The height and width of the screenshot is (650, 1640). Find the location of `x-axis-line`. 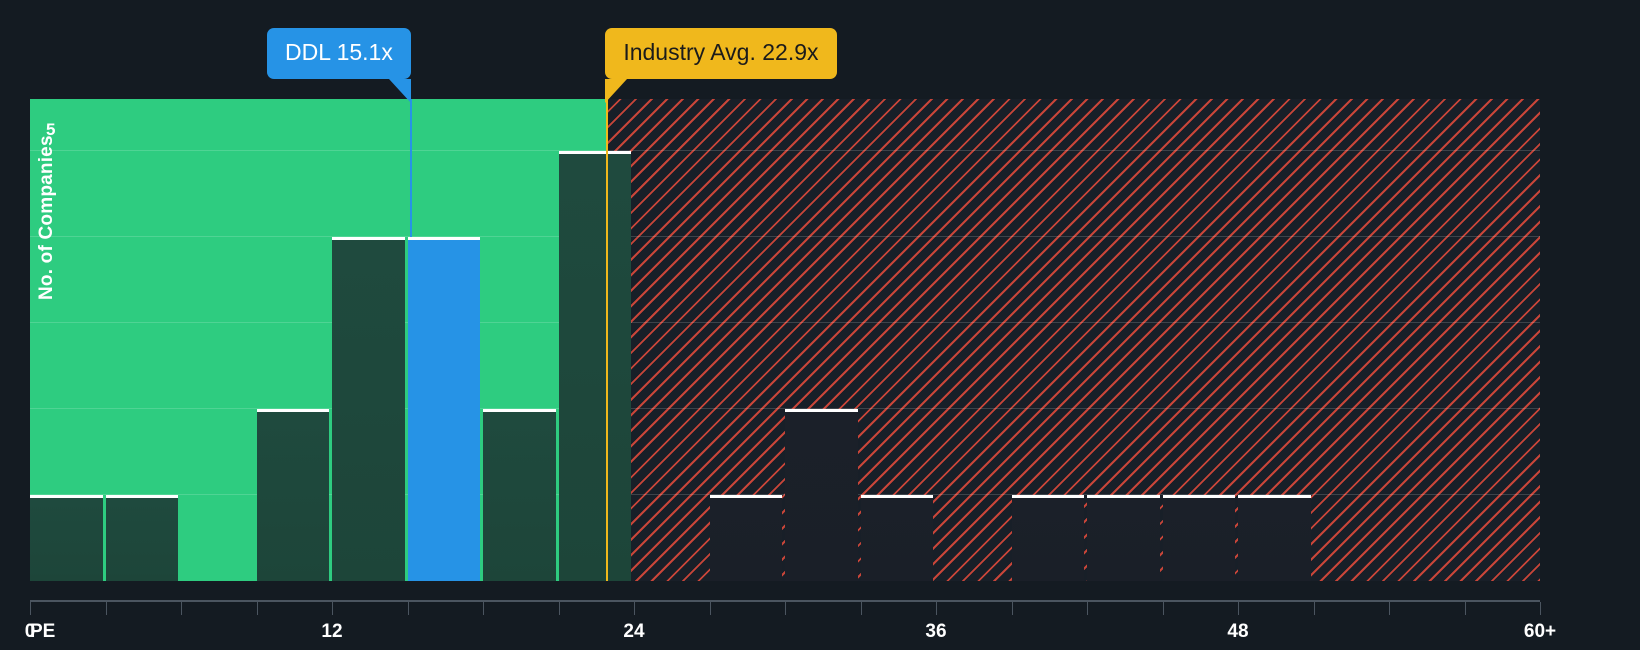

x-axis-line is located at coordinates (785, 601).